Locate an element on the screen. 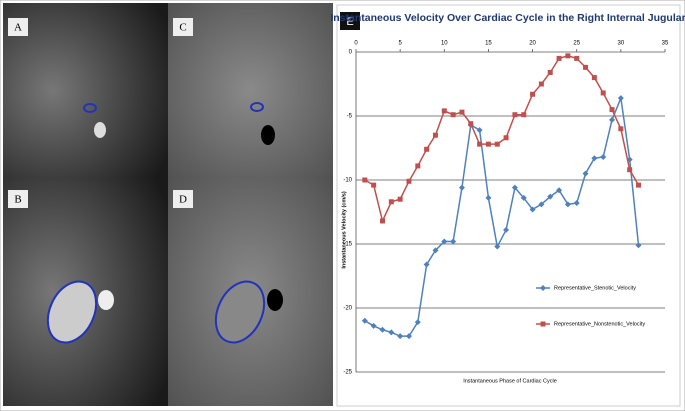 Image resolution: width=685 pixels, height=411 pixels. legend-label: Representative_Stenotic_Velocity is located at coordinates (595, 288).